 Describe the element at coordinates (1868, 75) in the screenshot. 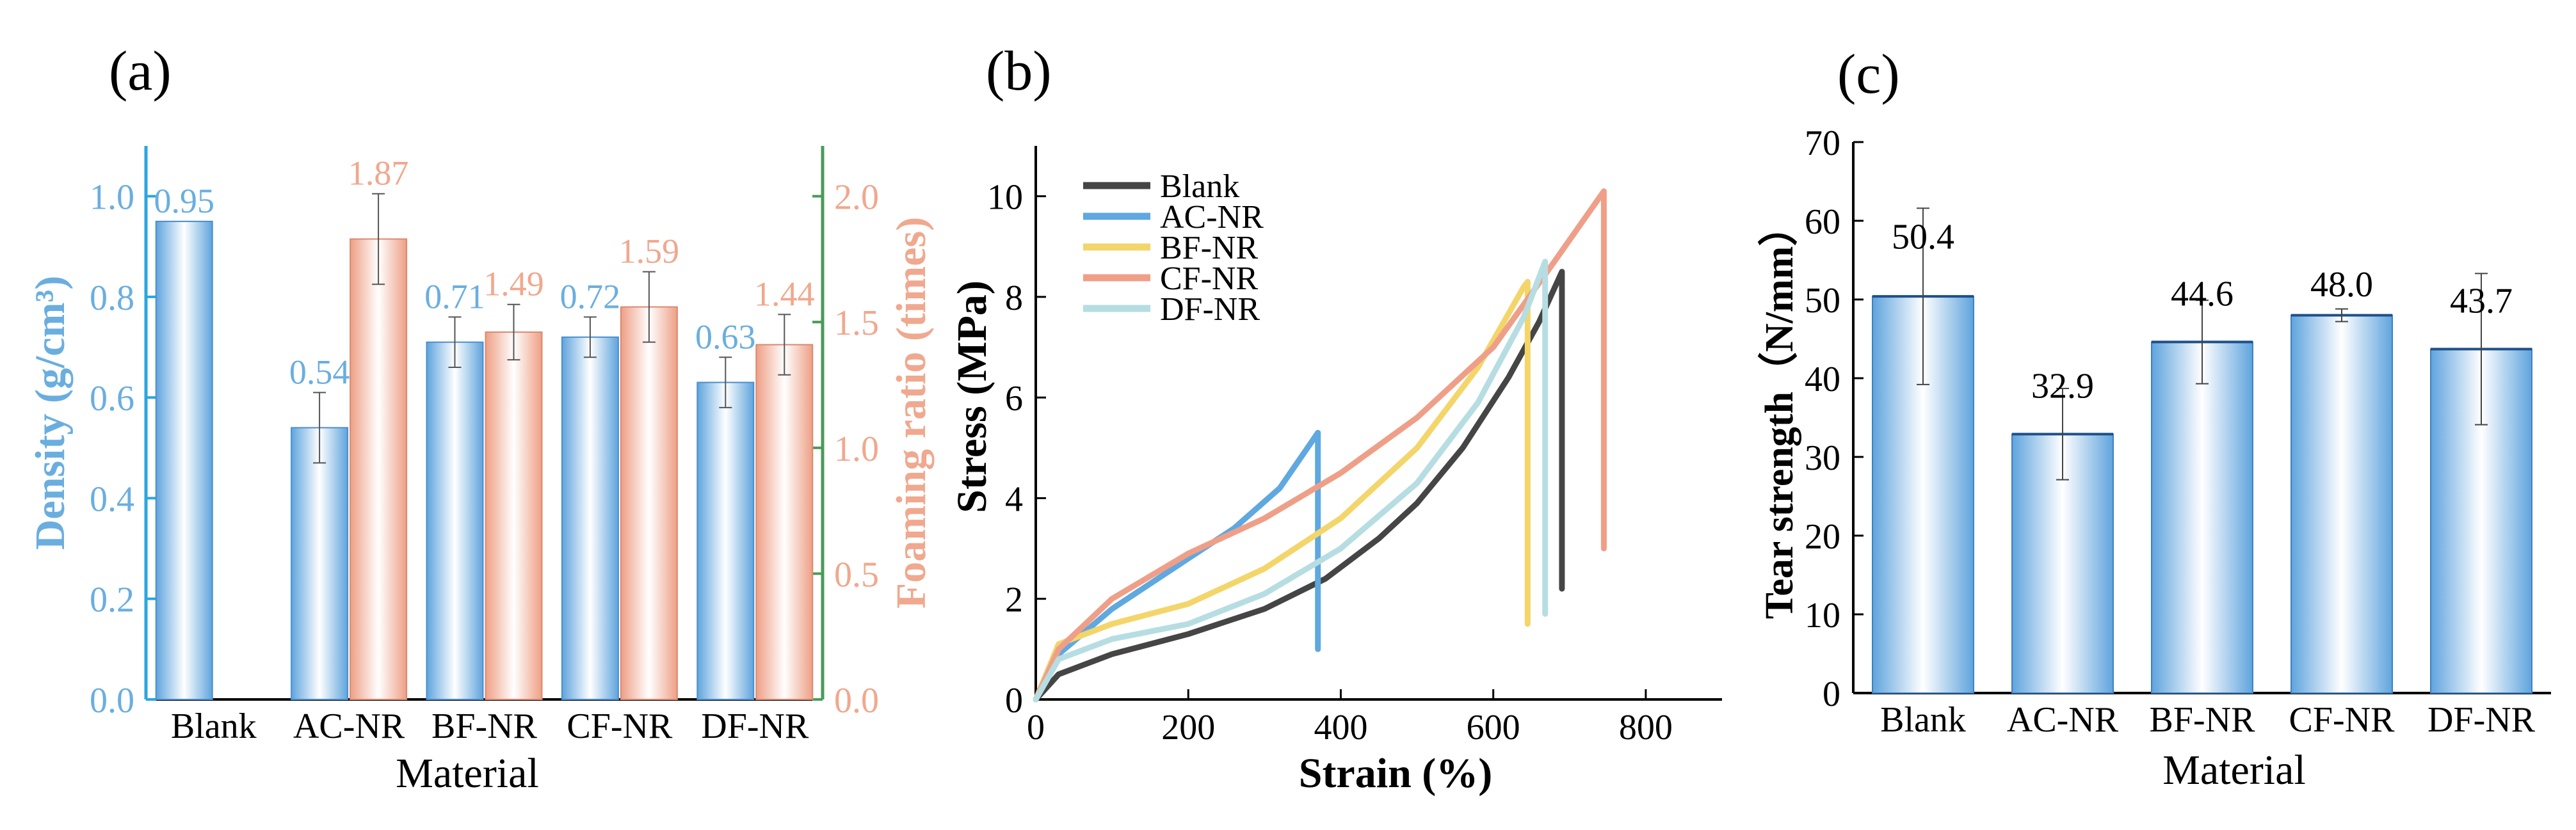

I see `panel-c-label: (c)` at that location.